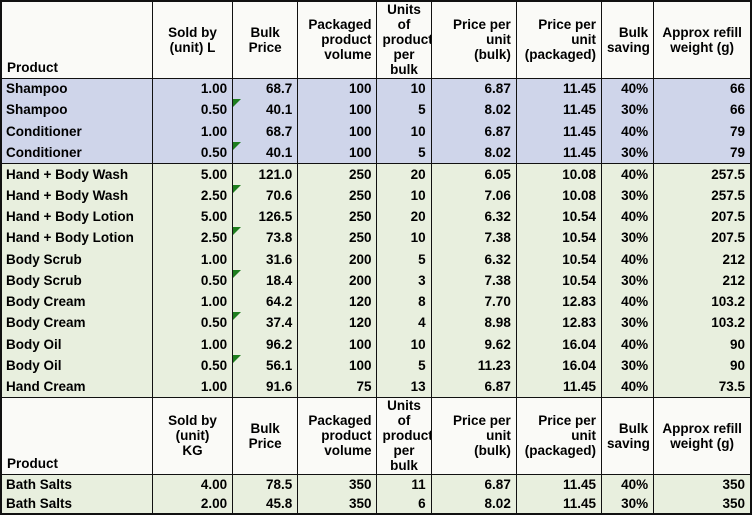  What do you see at coordinates (404, 323) in the screenshot?
I see `value-cell: 4` at bounding box center [404, 323].